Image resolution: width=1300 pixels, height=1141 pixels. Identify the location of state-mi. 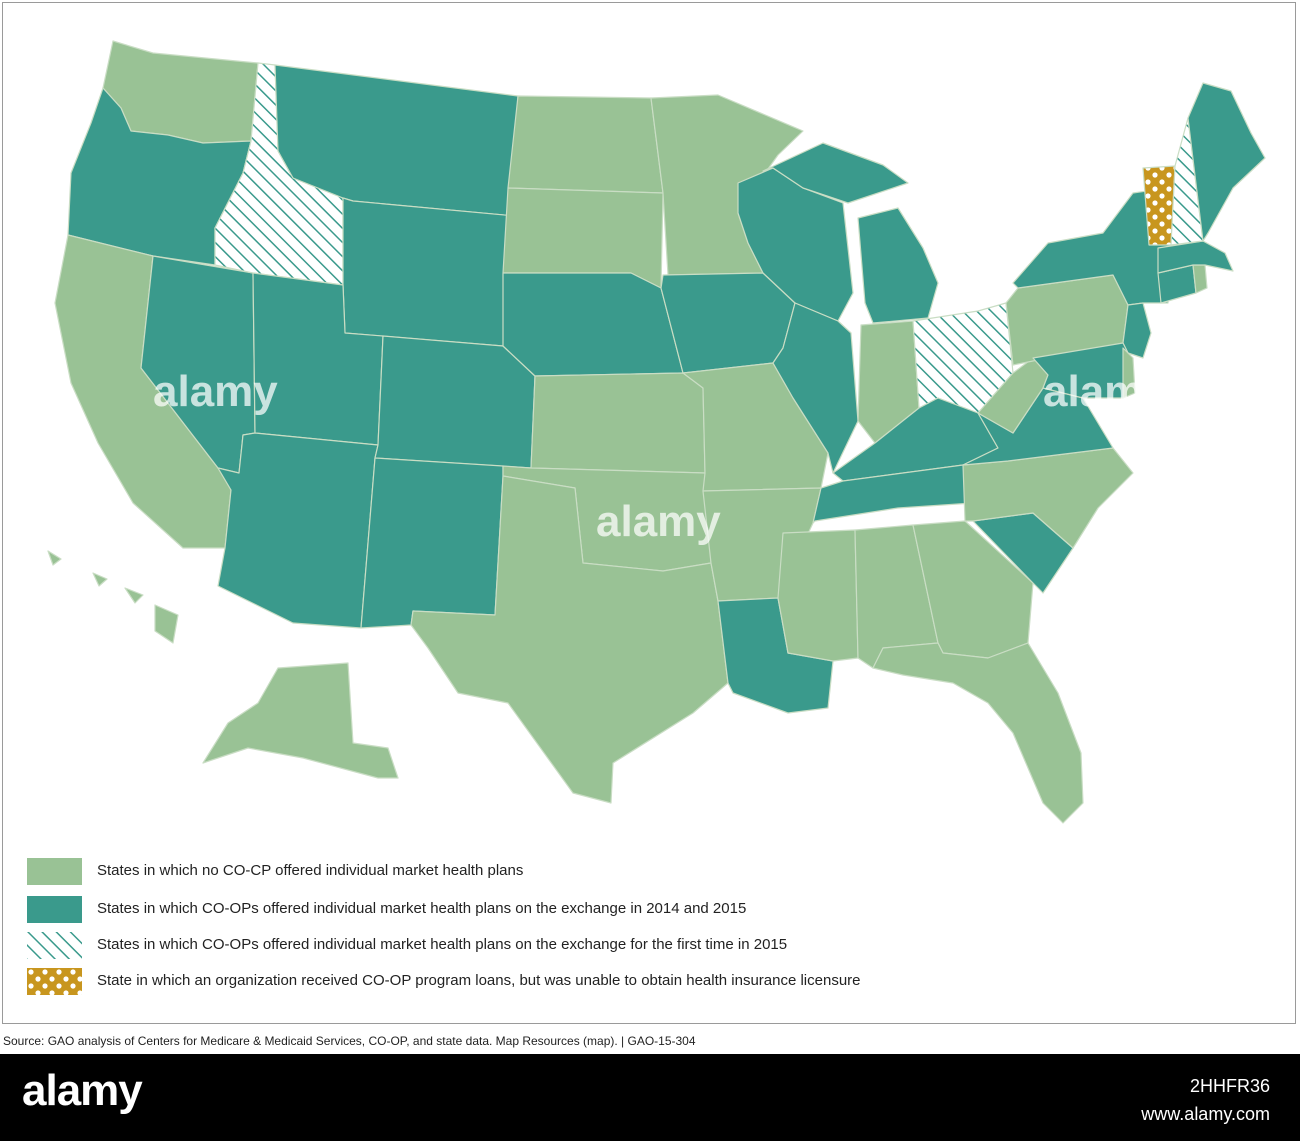
(850, 233).